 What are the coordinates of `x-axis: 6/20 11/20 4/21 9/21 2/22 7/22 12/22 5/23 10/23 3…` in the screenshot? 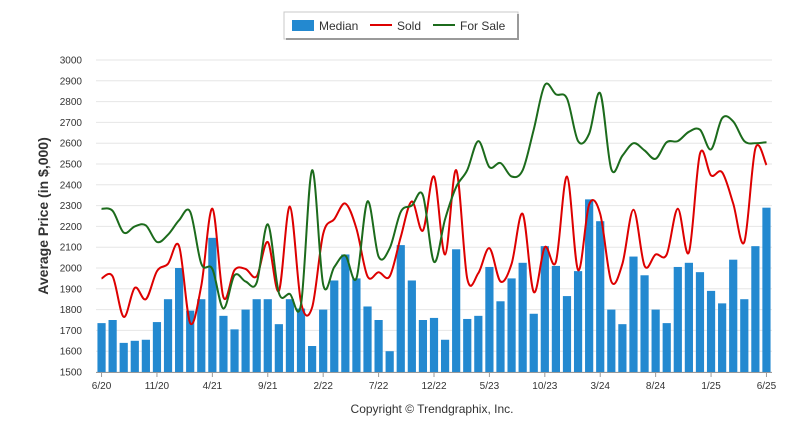 It's located at (434, 382).